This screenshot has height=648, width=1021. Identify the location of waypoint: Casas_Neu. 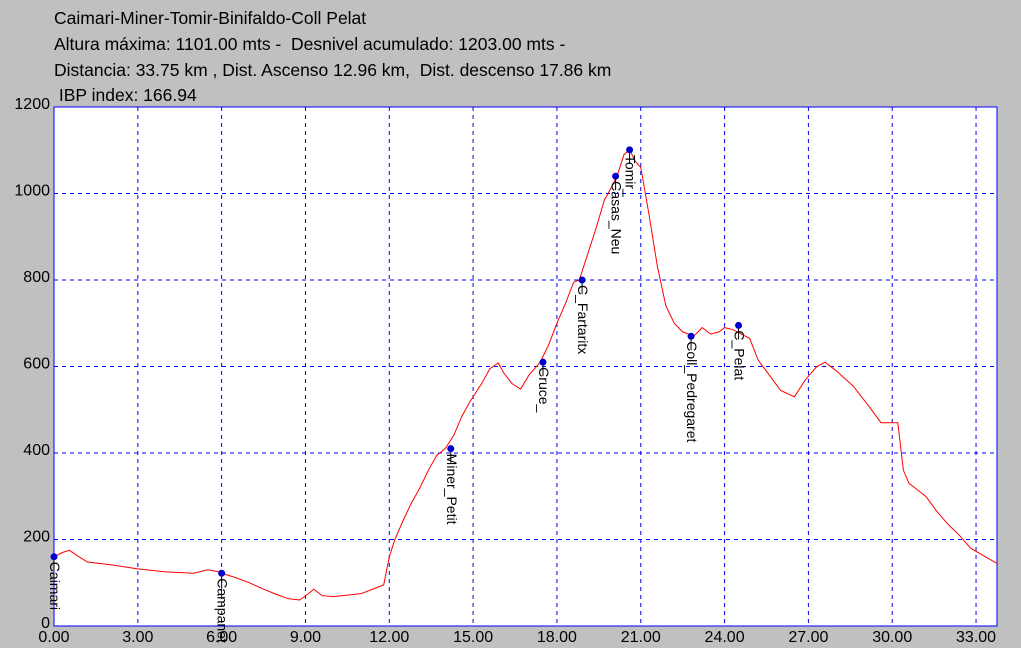
(617, 213).